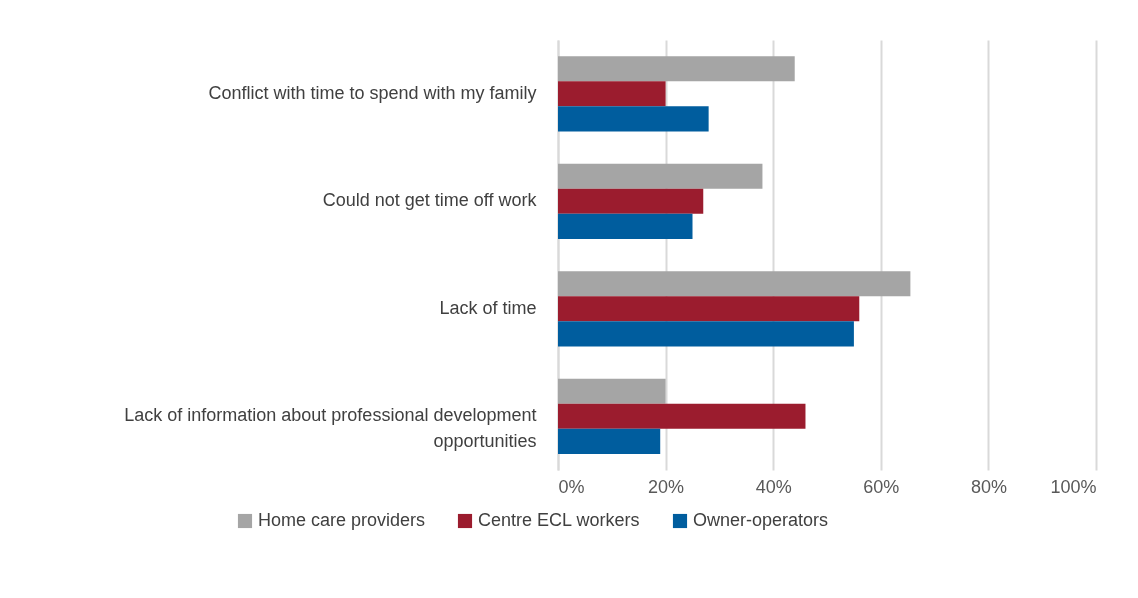 Image resolution: width=1138 pixels, height=598 pixels. I want to click on y-tick-label: Could not get time off work, so click(430, 200).